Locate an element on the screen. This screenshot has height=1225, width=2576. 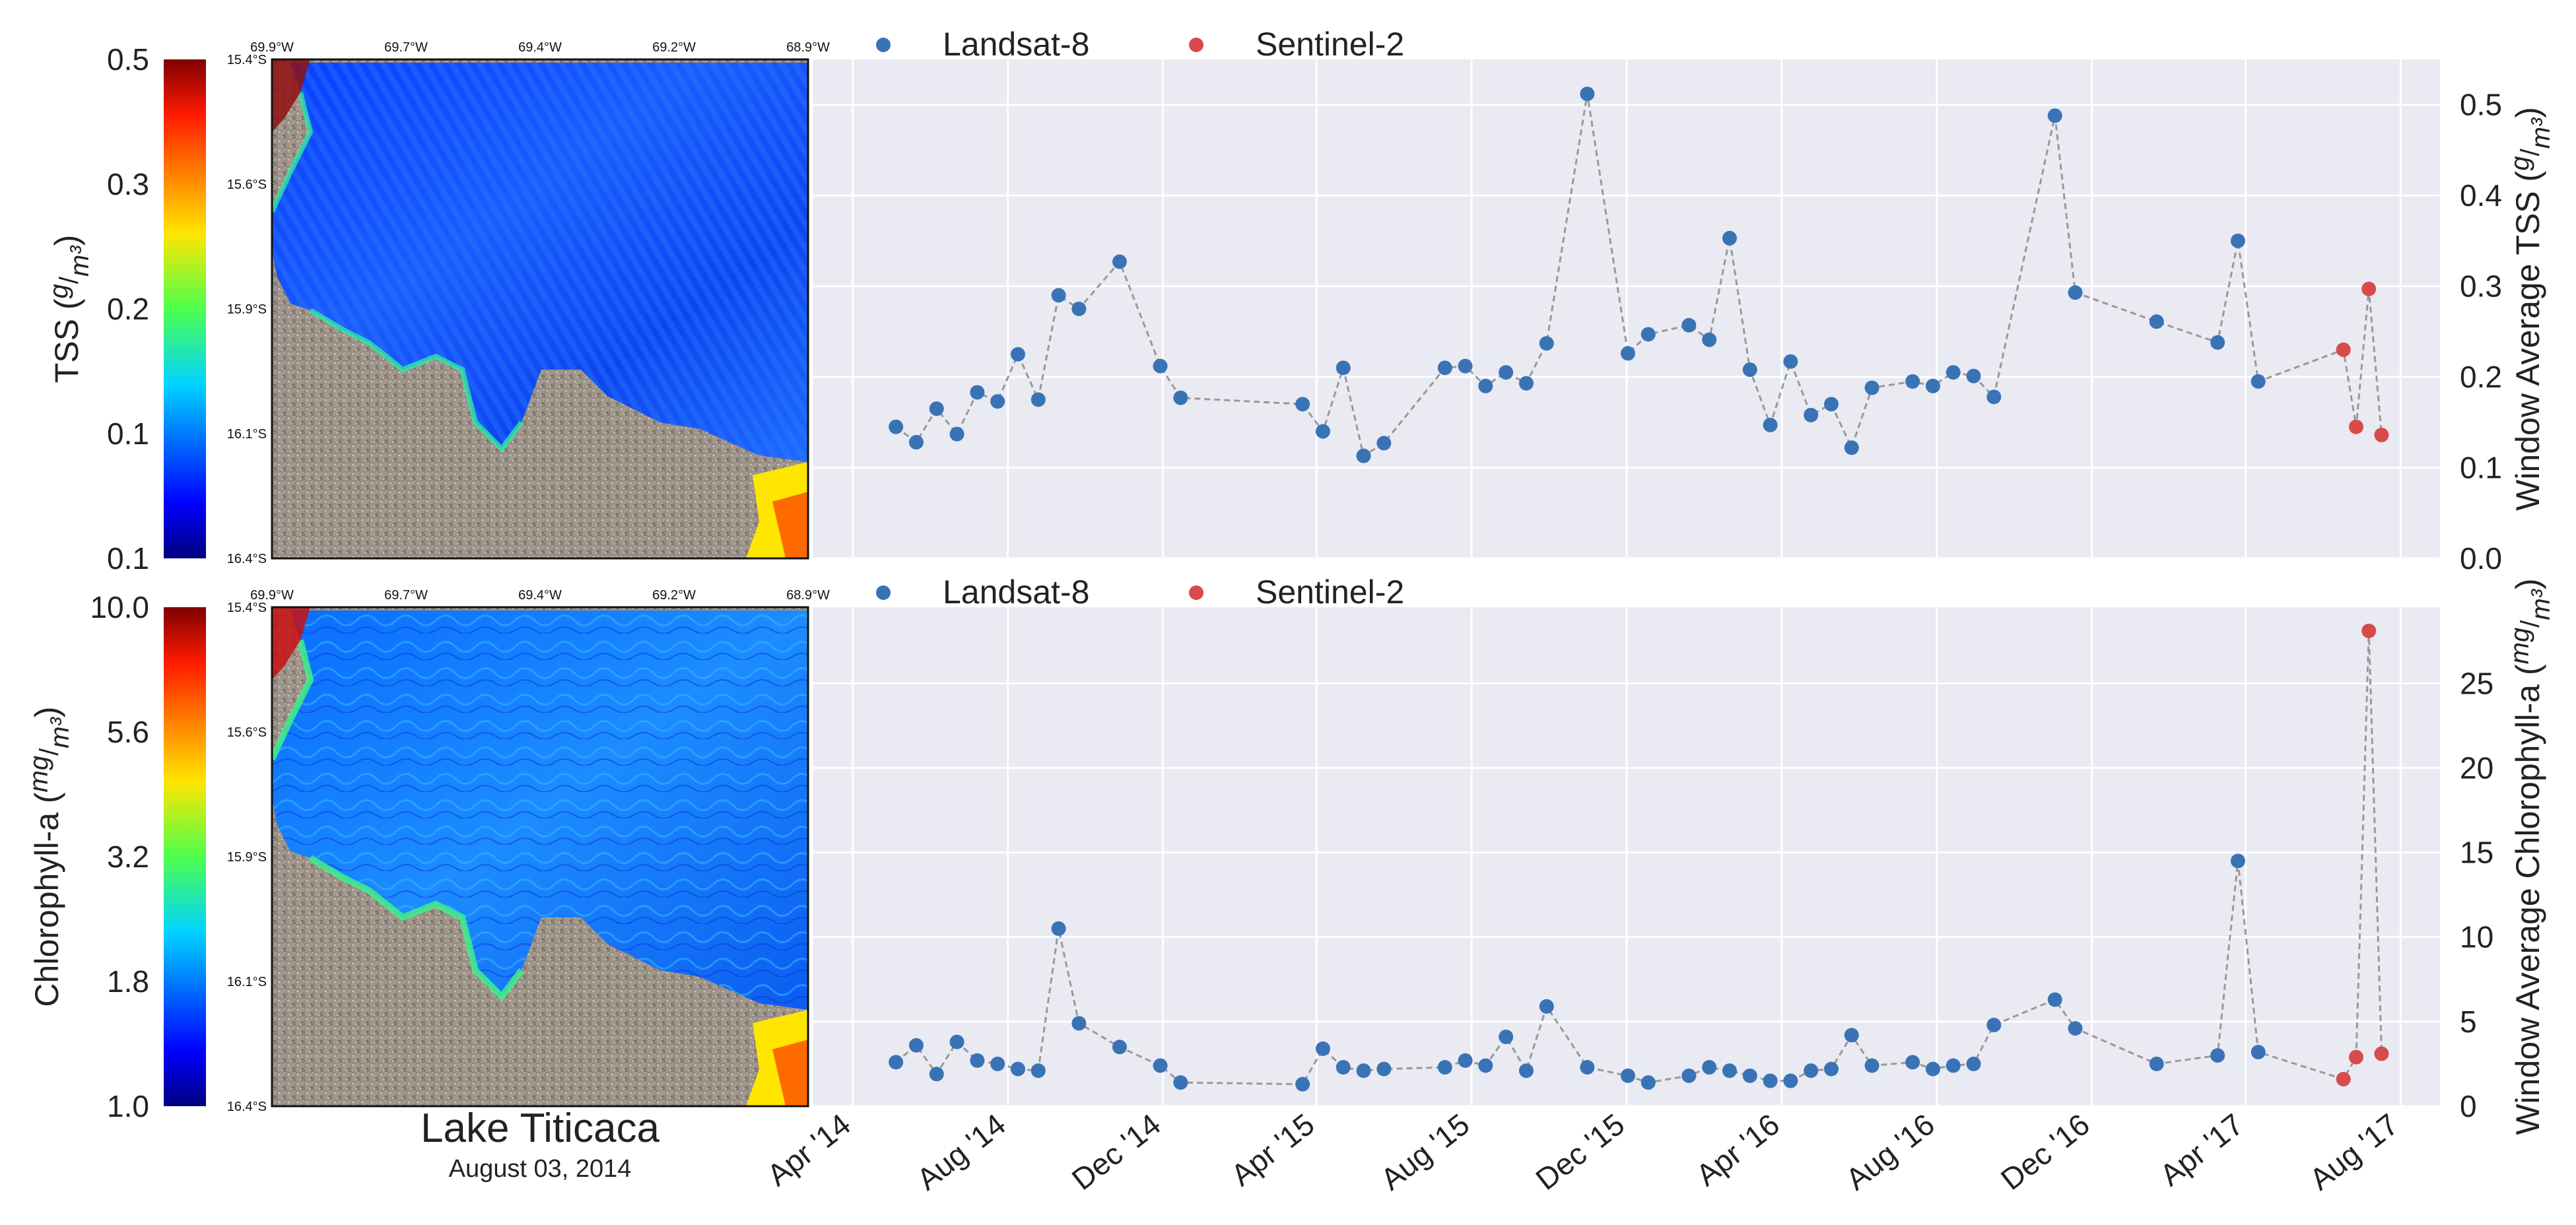
colorbar-tick-label: 0.2 is located at coordinates (128, 309).